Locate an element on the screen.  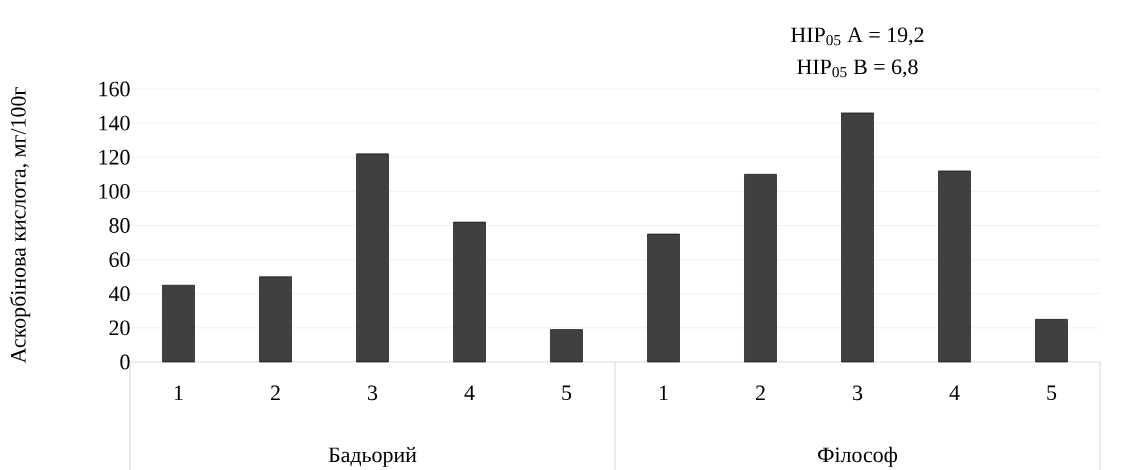
y-tick-label: 60 is located at coordinates (119, 260).